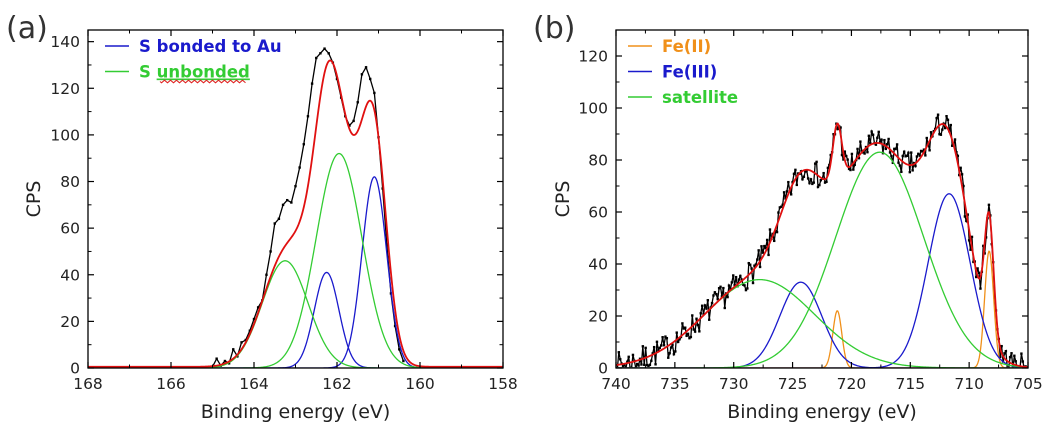  What do you see at coordinates (202, 81) in the screenshot?
I see `spellcheck-squiggle` at bounding box center [202, 81].